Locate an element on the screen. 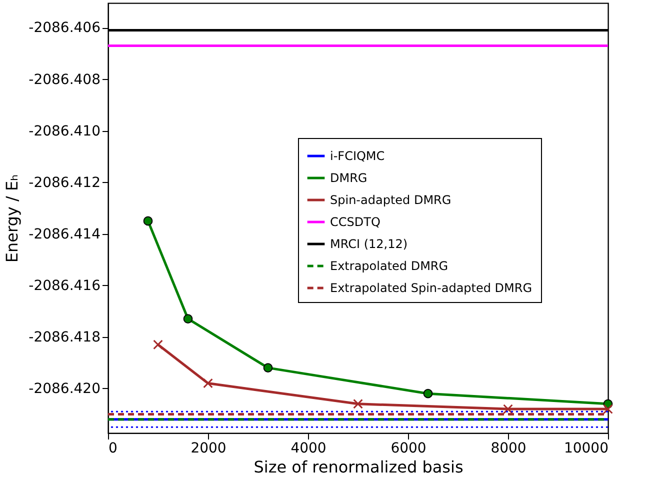 The height and width of the screenshot is (482, 656). legend-label: i-FCIQMC is located at coordinates (357, 156).